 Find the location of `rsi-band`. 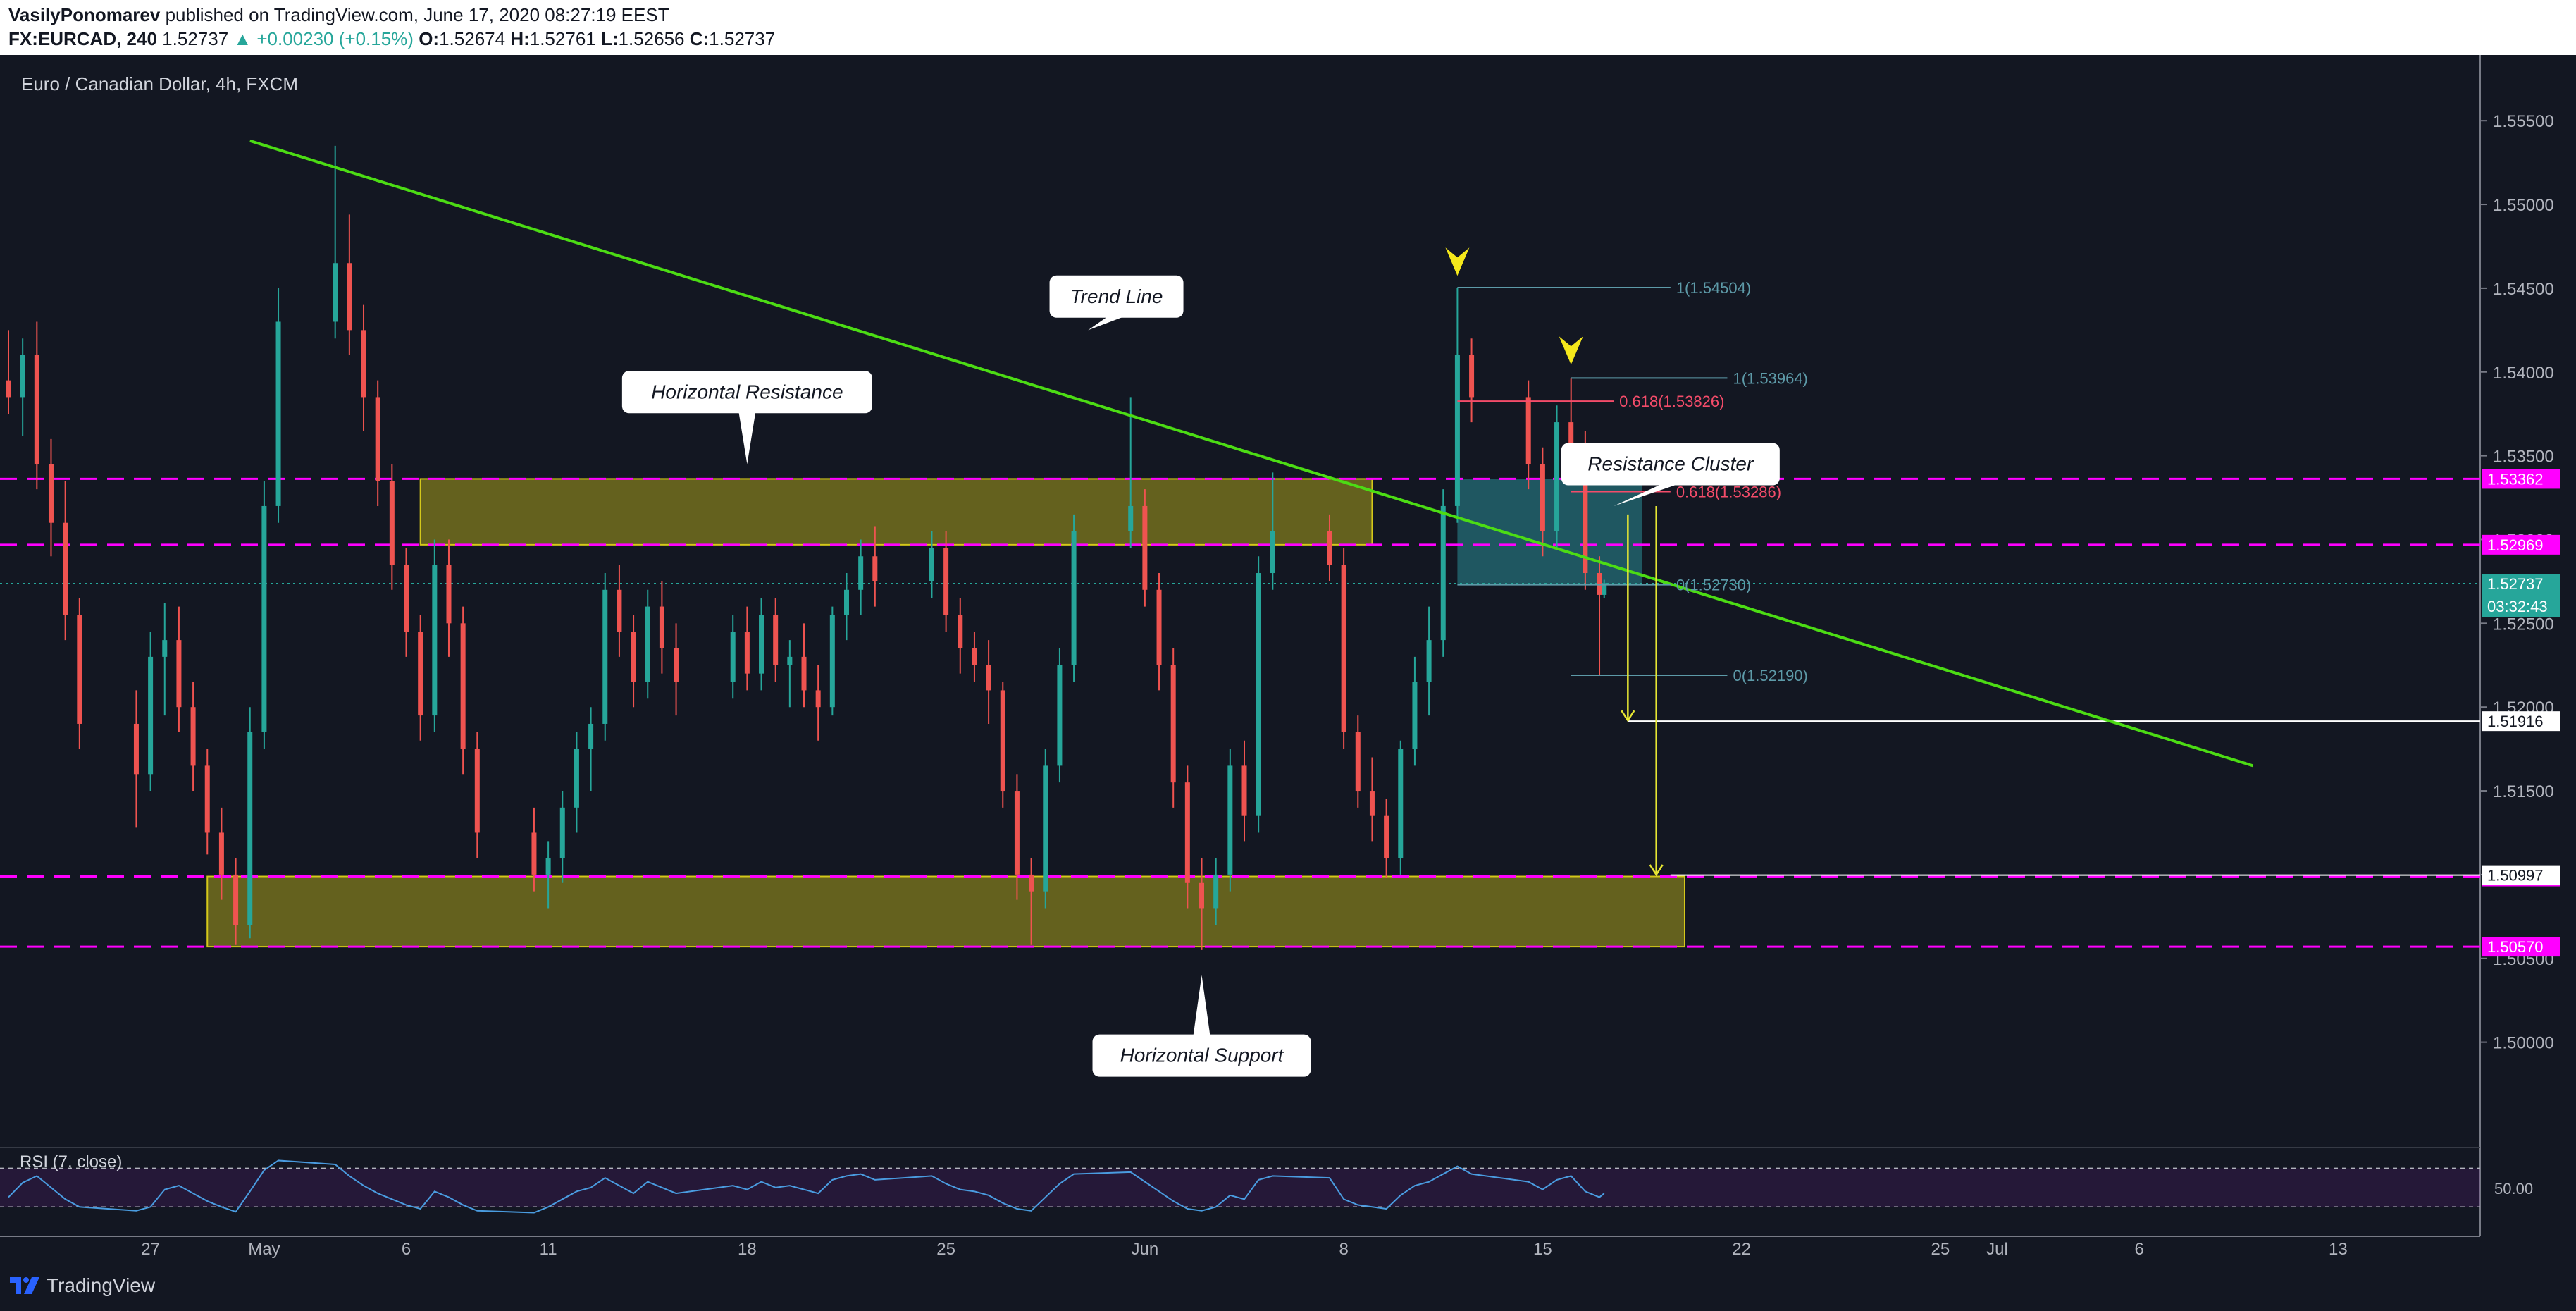

rsi-band is located at coordinates (1240, 1187).